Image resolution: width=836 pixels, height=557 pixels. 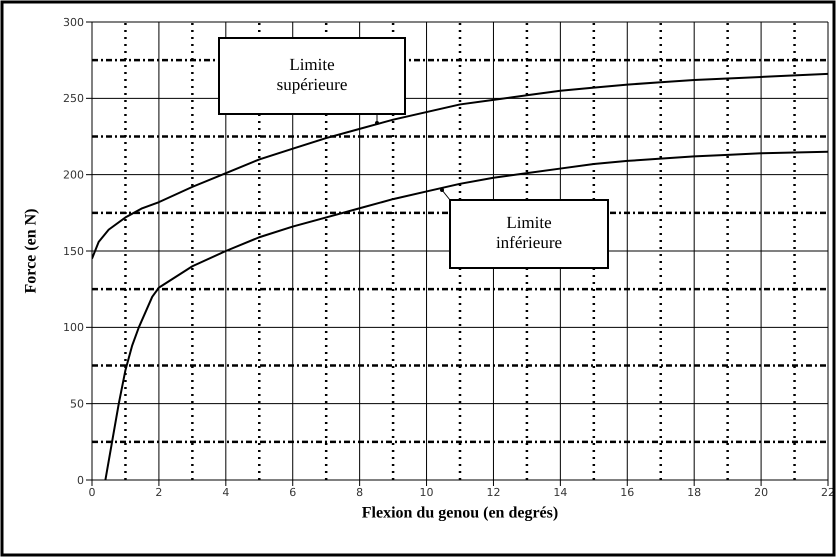 What do you see at coordinates (73, 99) in the screenshot?
I see `y-tick-label: 250` at bounding box center [73, 99].